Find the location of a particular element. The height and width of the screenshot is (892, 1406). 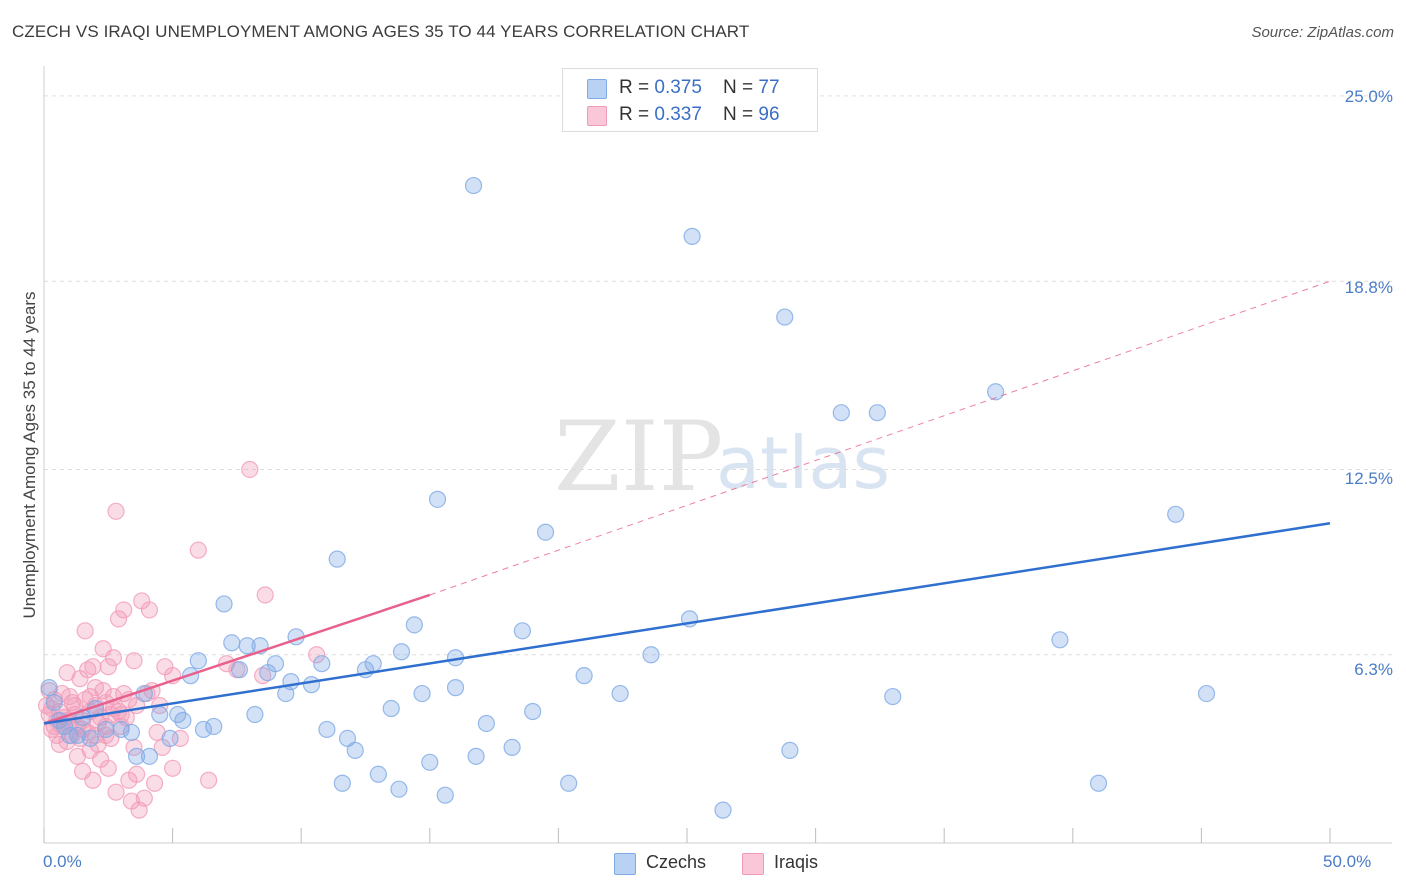

iraqis-swatch is located at coordinates (597, 116).